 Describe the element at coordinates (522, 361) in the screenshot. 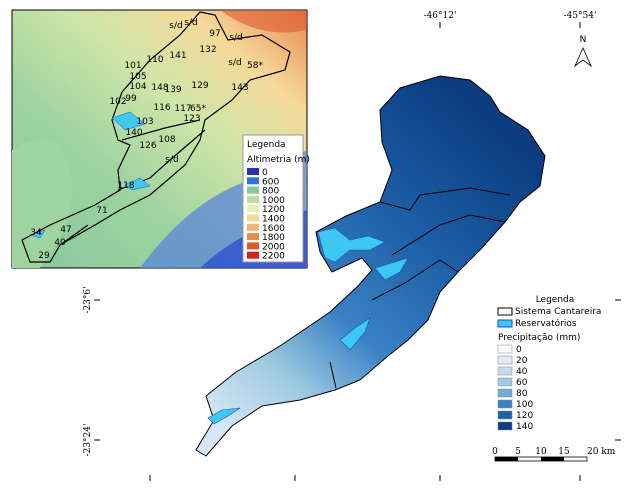

I see `legend-label: 20` at that location.